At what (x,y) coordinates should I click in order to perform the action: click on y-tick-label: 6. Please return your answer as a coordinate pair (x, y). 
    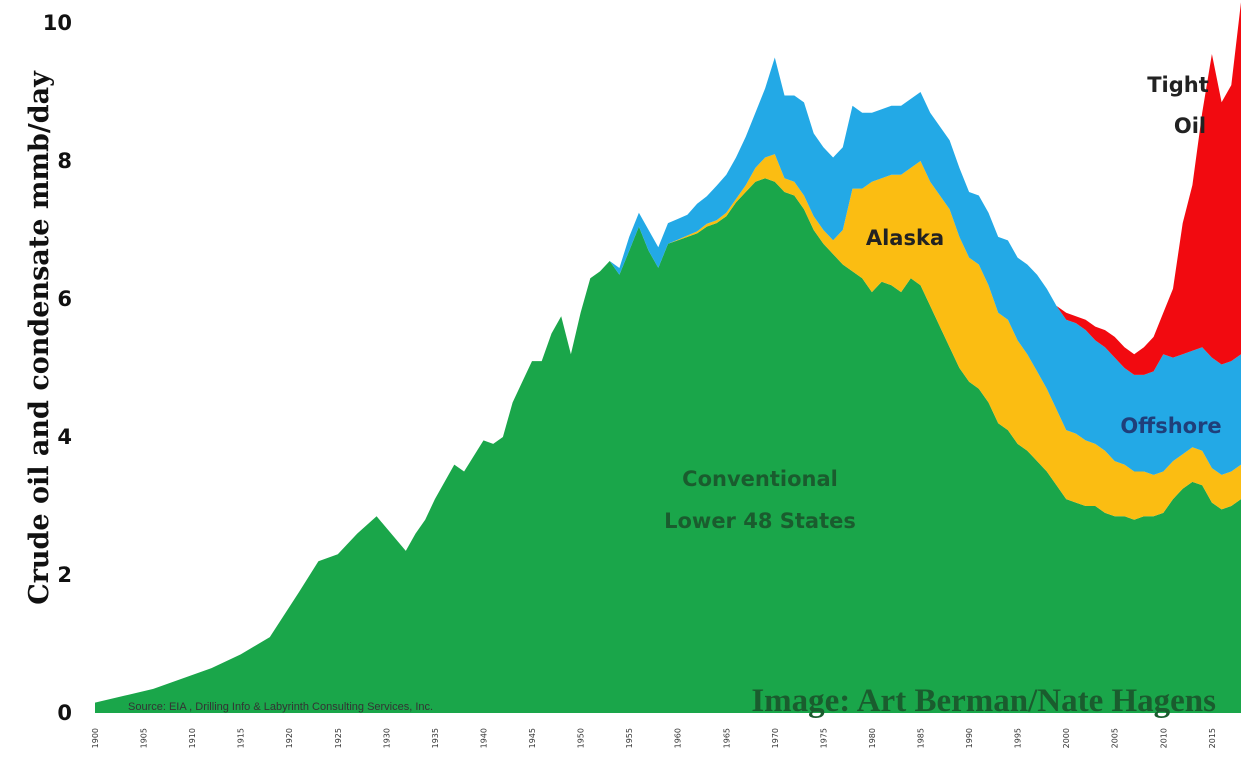
    Looking at the image, I should click on (64, 299).